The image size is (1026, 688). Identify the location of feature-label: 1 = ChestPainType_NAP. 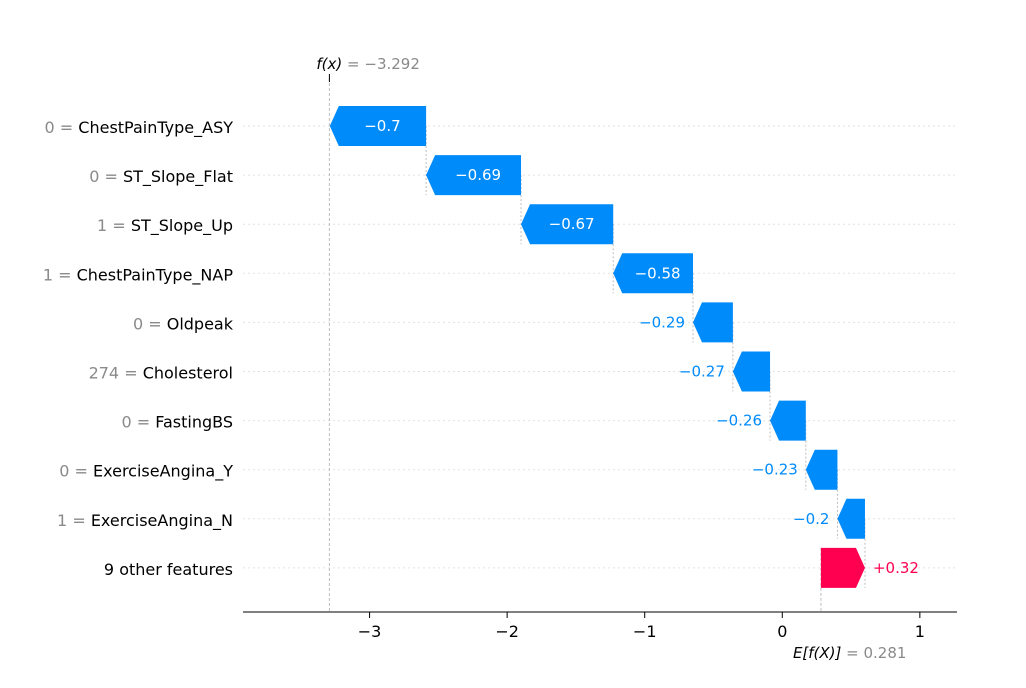
(138, 275).